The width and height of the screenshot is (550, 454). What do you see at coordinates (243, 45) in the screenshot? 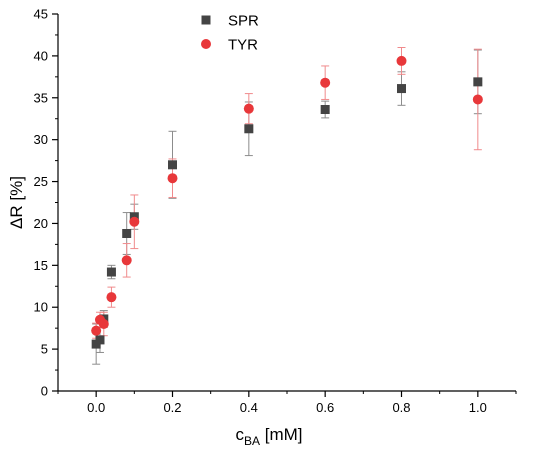
I see `legend-tyr-label: TYR` at bounding box center [243, 45].